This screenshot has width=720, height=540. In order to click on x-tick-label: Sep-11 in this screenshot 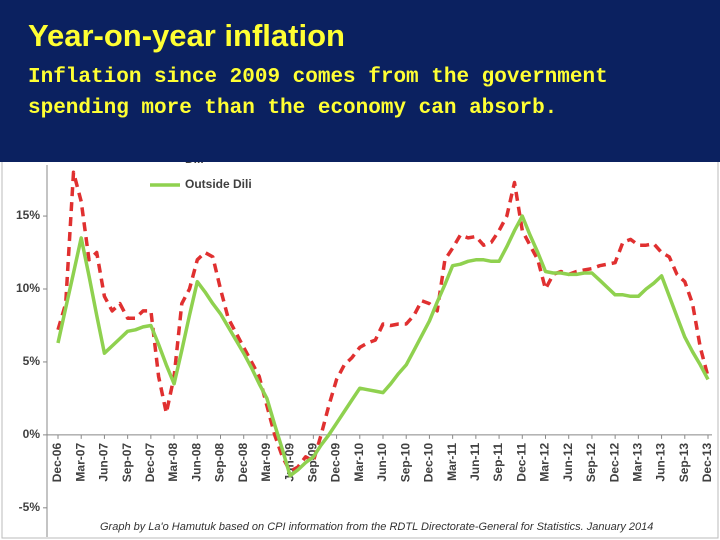, I will do `click(498, 462)`.